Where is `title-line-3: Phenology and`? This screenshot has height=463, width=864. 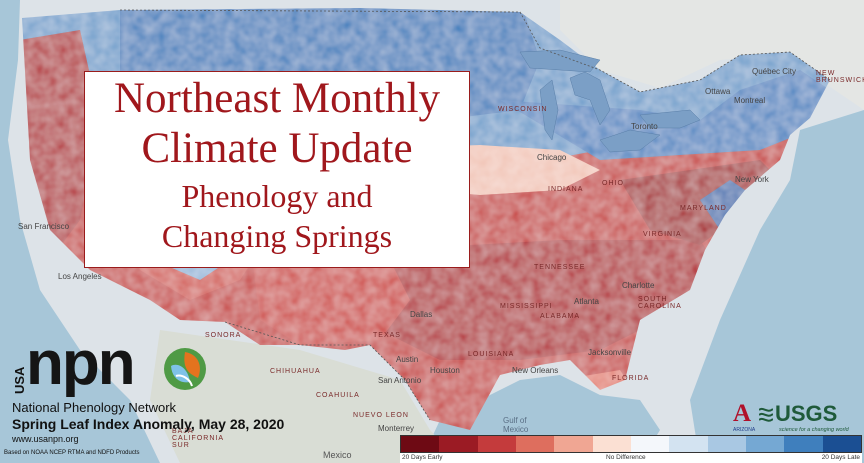
title-line-3: Phenology and is located at coordinates (277, 196).